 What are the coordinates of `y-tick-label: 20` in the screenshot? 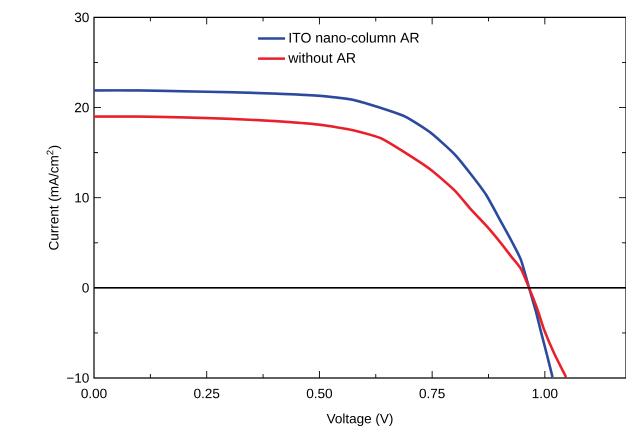 It's located at (81, 107).